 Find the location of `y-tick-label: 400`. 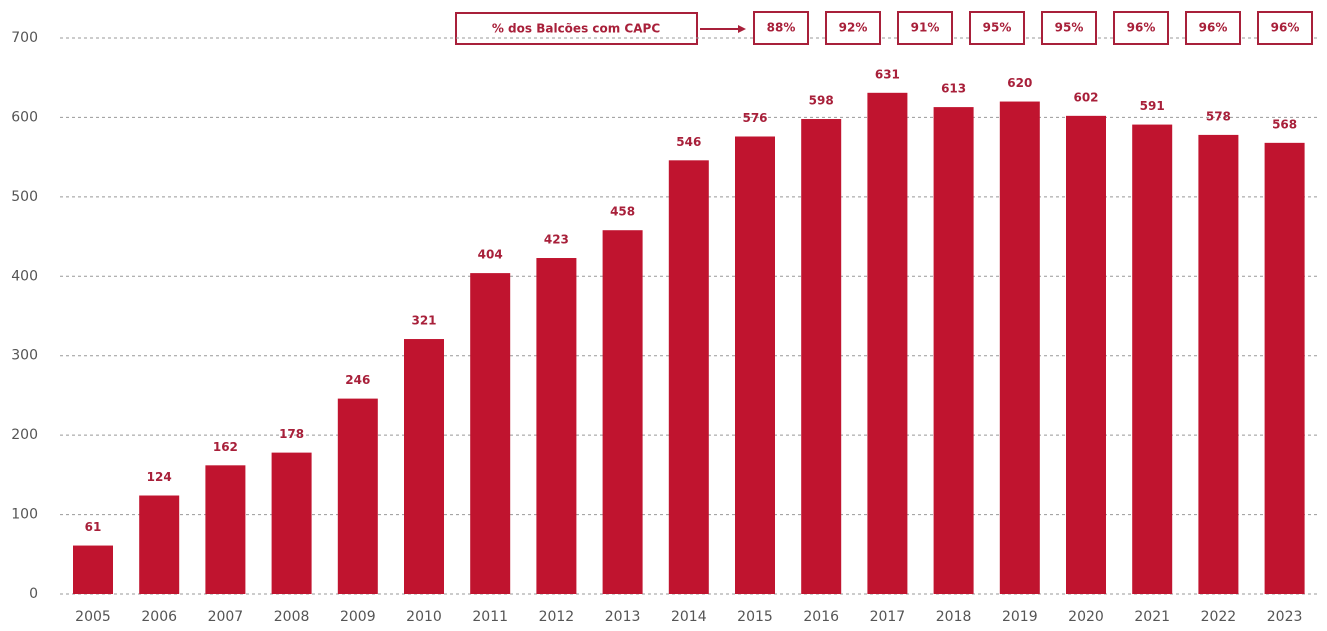

y-tick-label: 400 is located at coordinates (24, 276).